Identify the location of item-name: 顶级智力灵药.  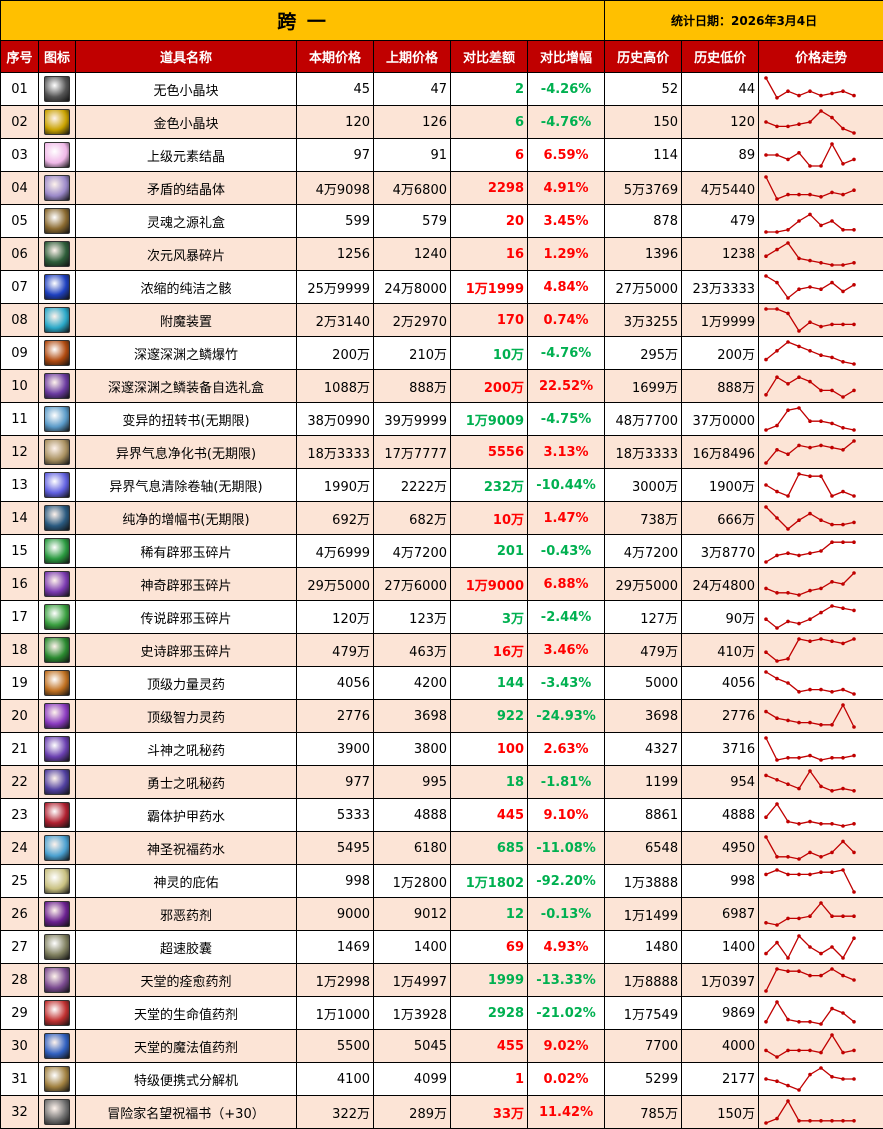
(186, 716).